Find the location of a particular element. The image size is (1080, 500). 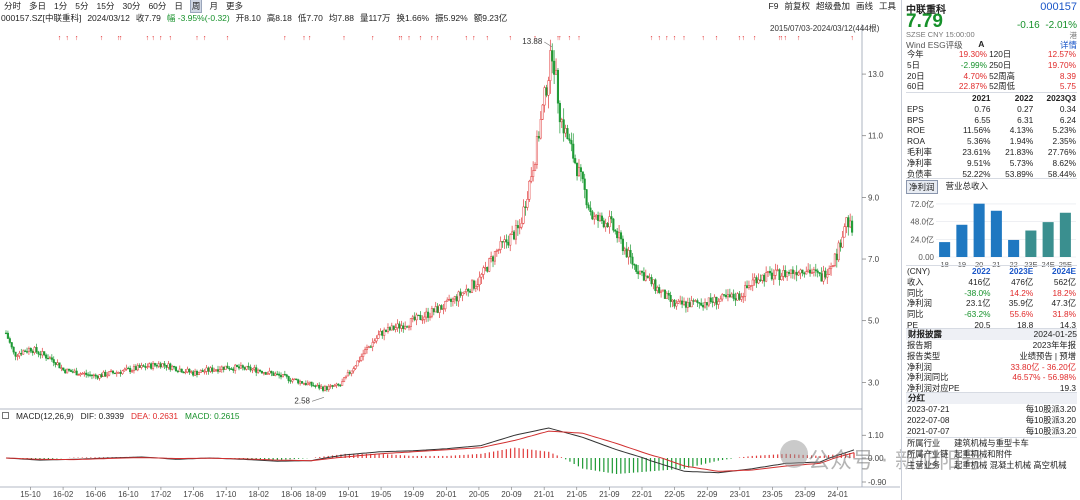

period-tab-60min: 60分 is located at coordinates (157, 6).